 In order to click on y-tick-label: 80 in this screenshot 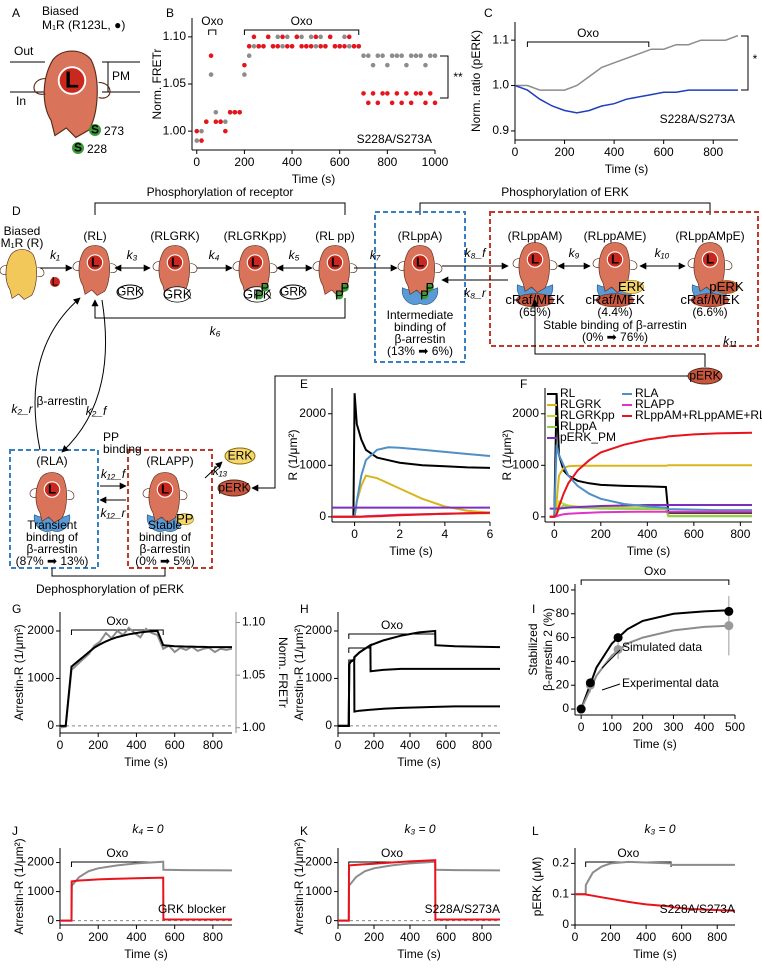, I will do `click(563, 613)`.